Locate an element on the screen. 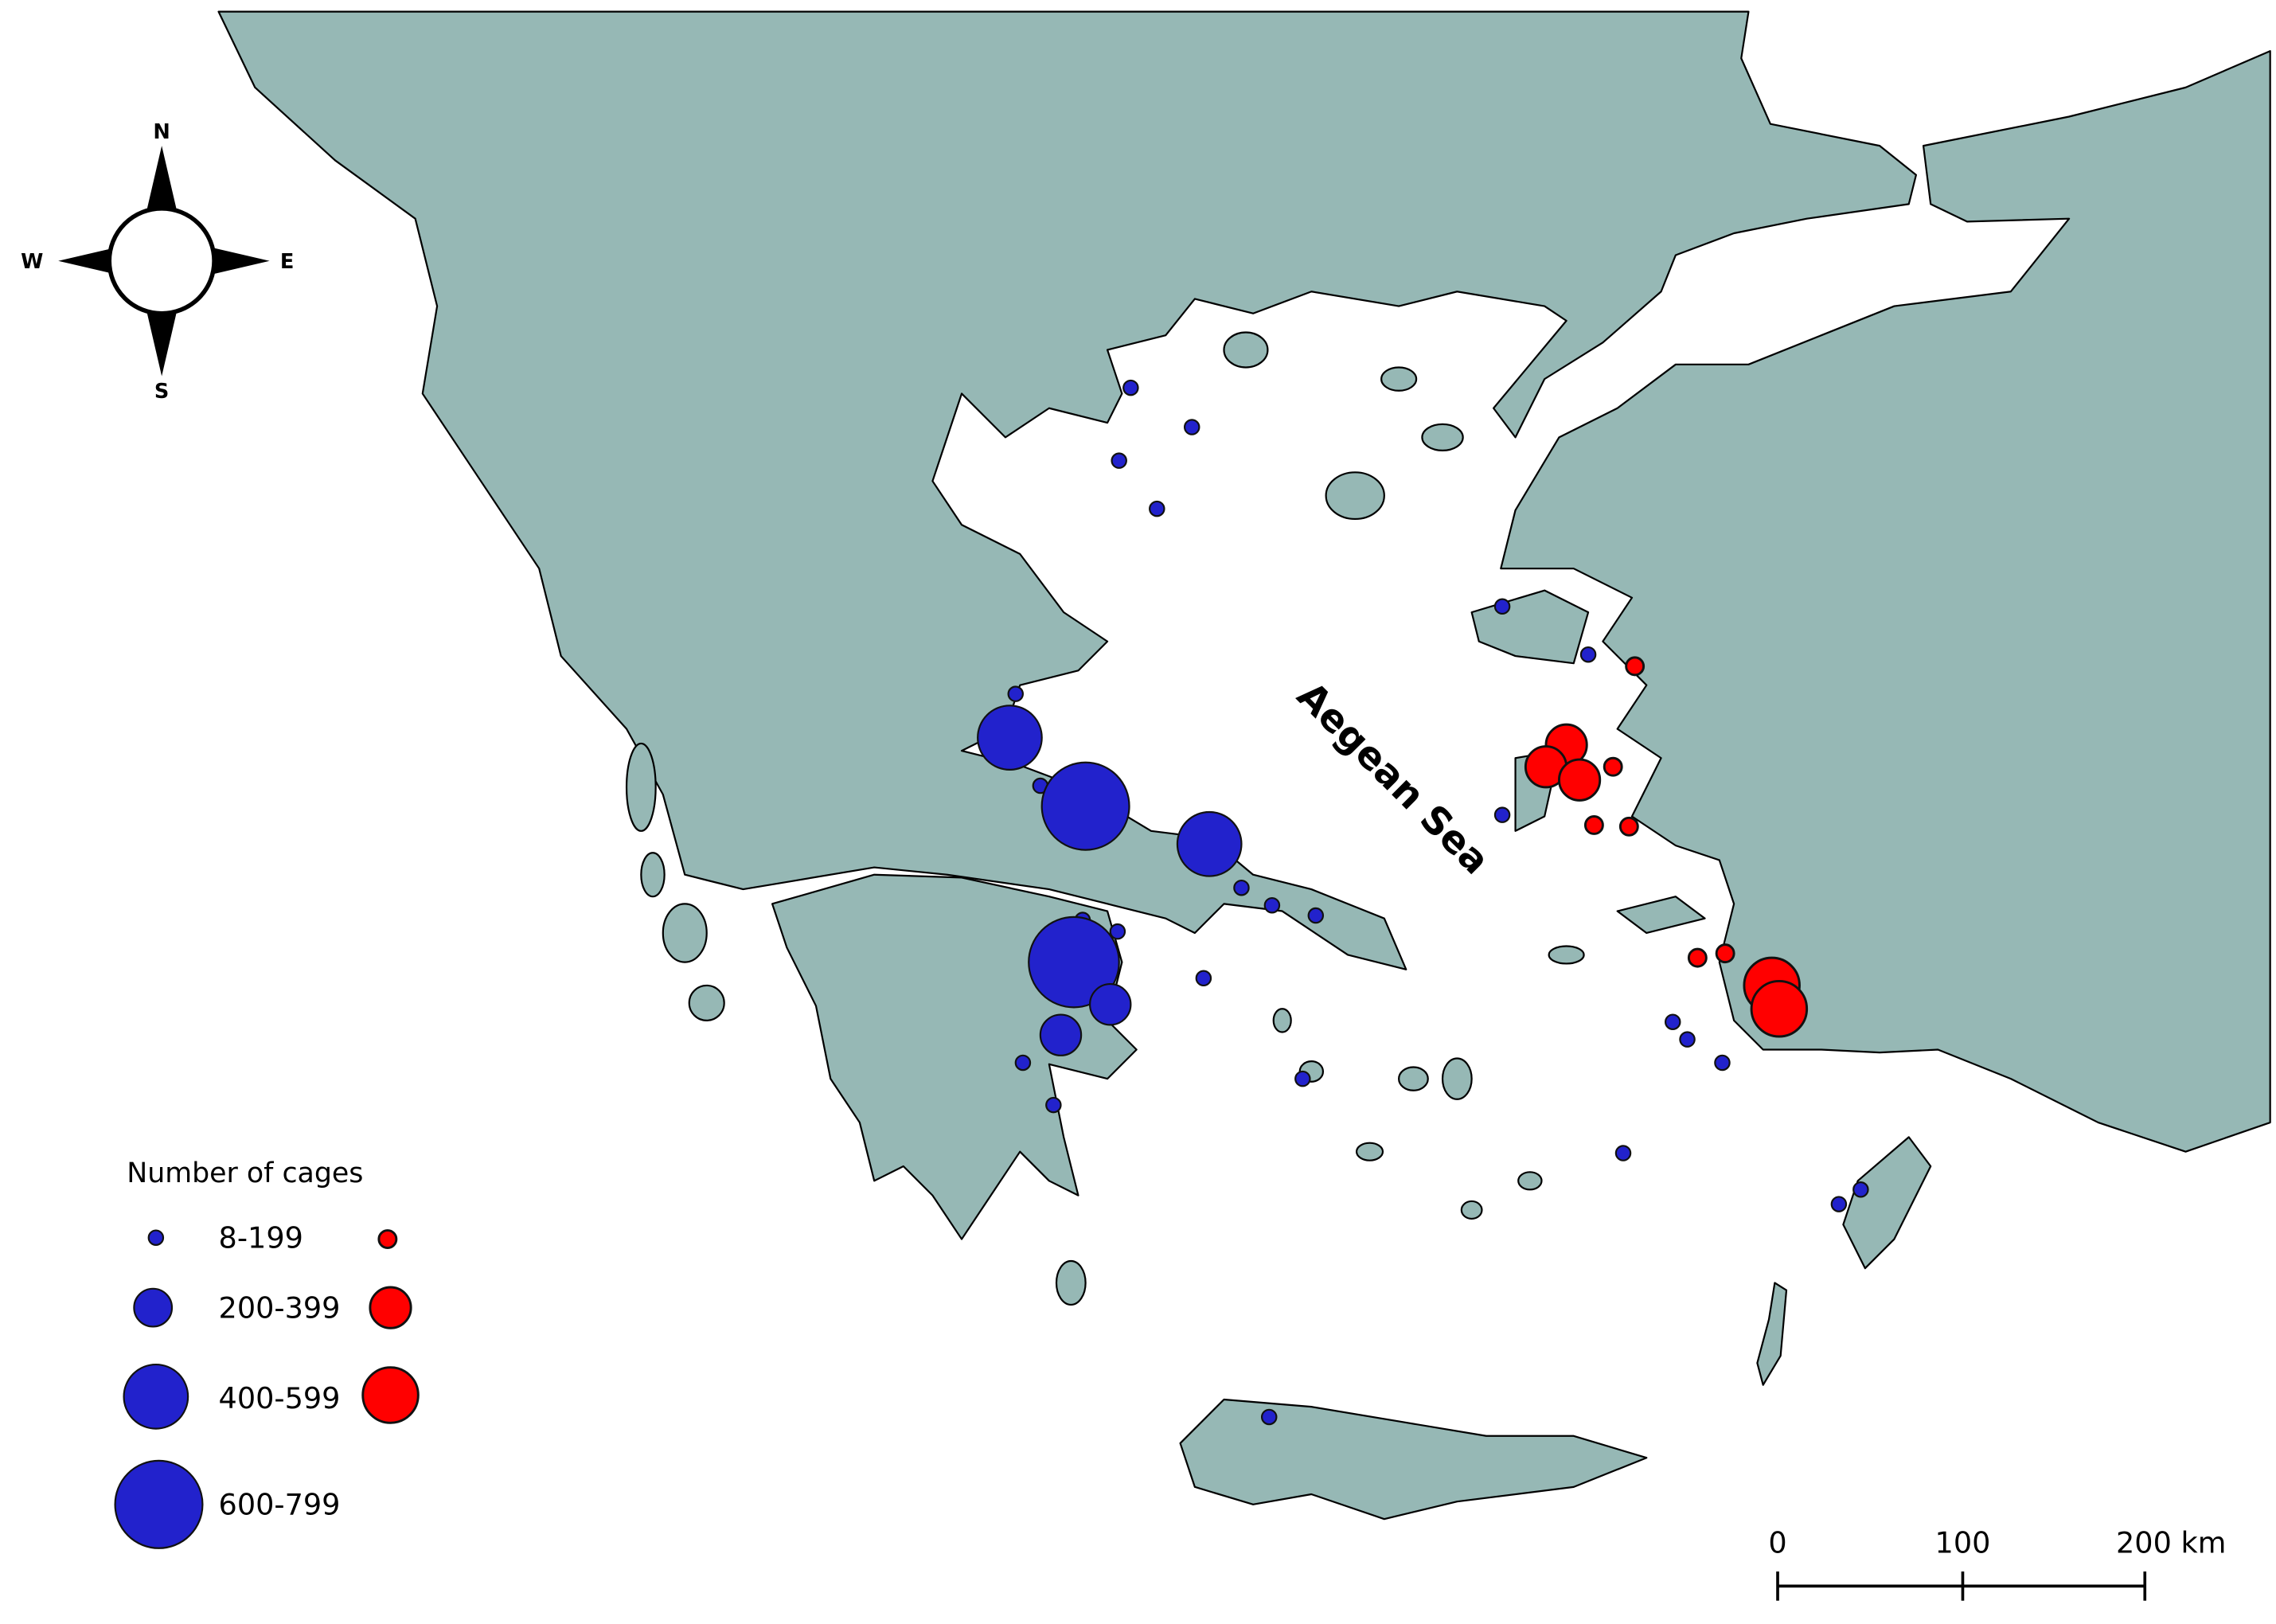 Image resolution: width=2276 pixels, height=1624 pixels. compass-north: N is located at coordinates (161, 132).